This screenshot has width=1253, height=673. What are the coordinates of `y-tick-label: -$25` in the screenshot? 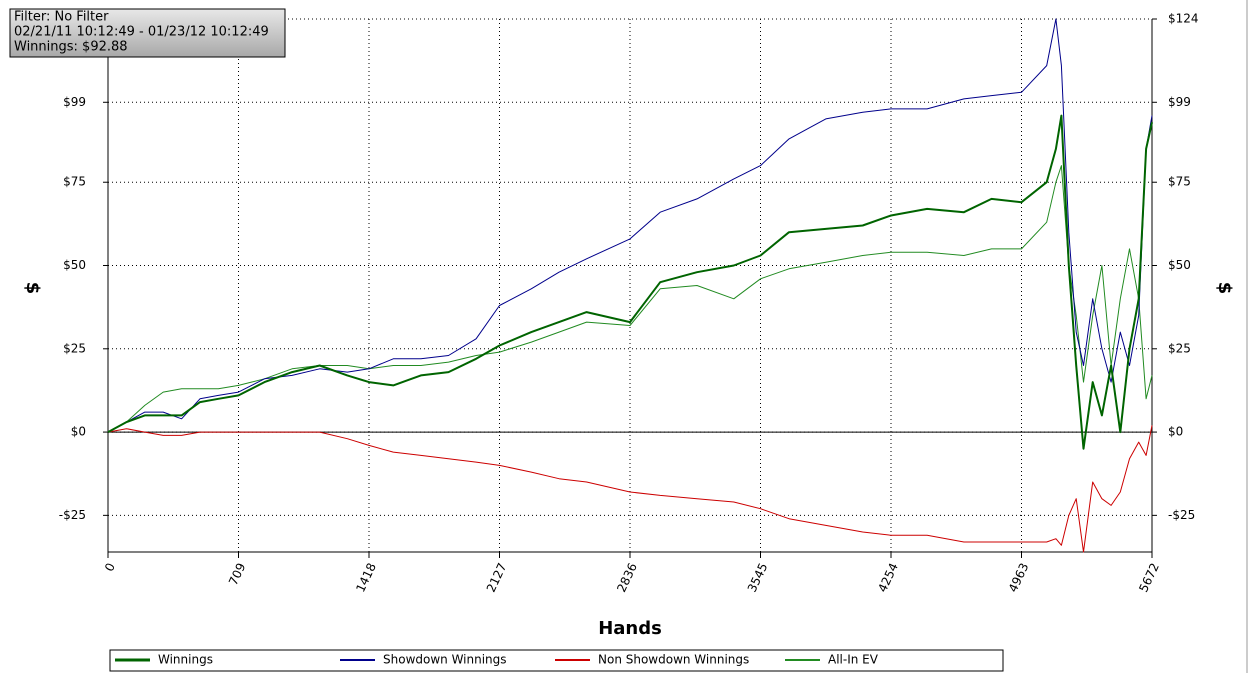 It's located at (72, 515).